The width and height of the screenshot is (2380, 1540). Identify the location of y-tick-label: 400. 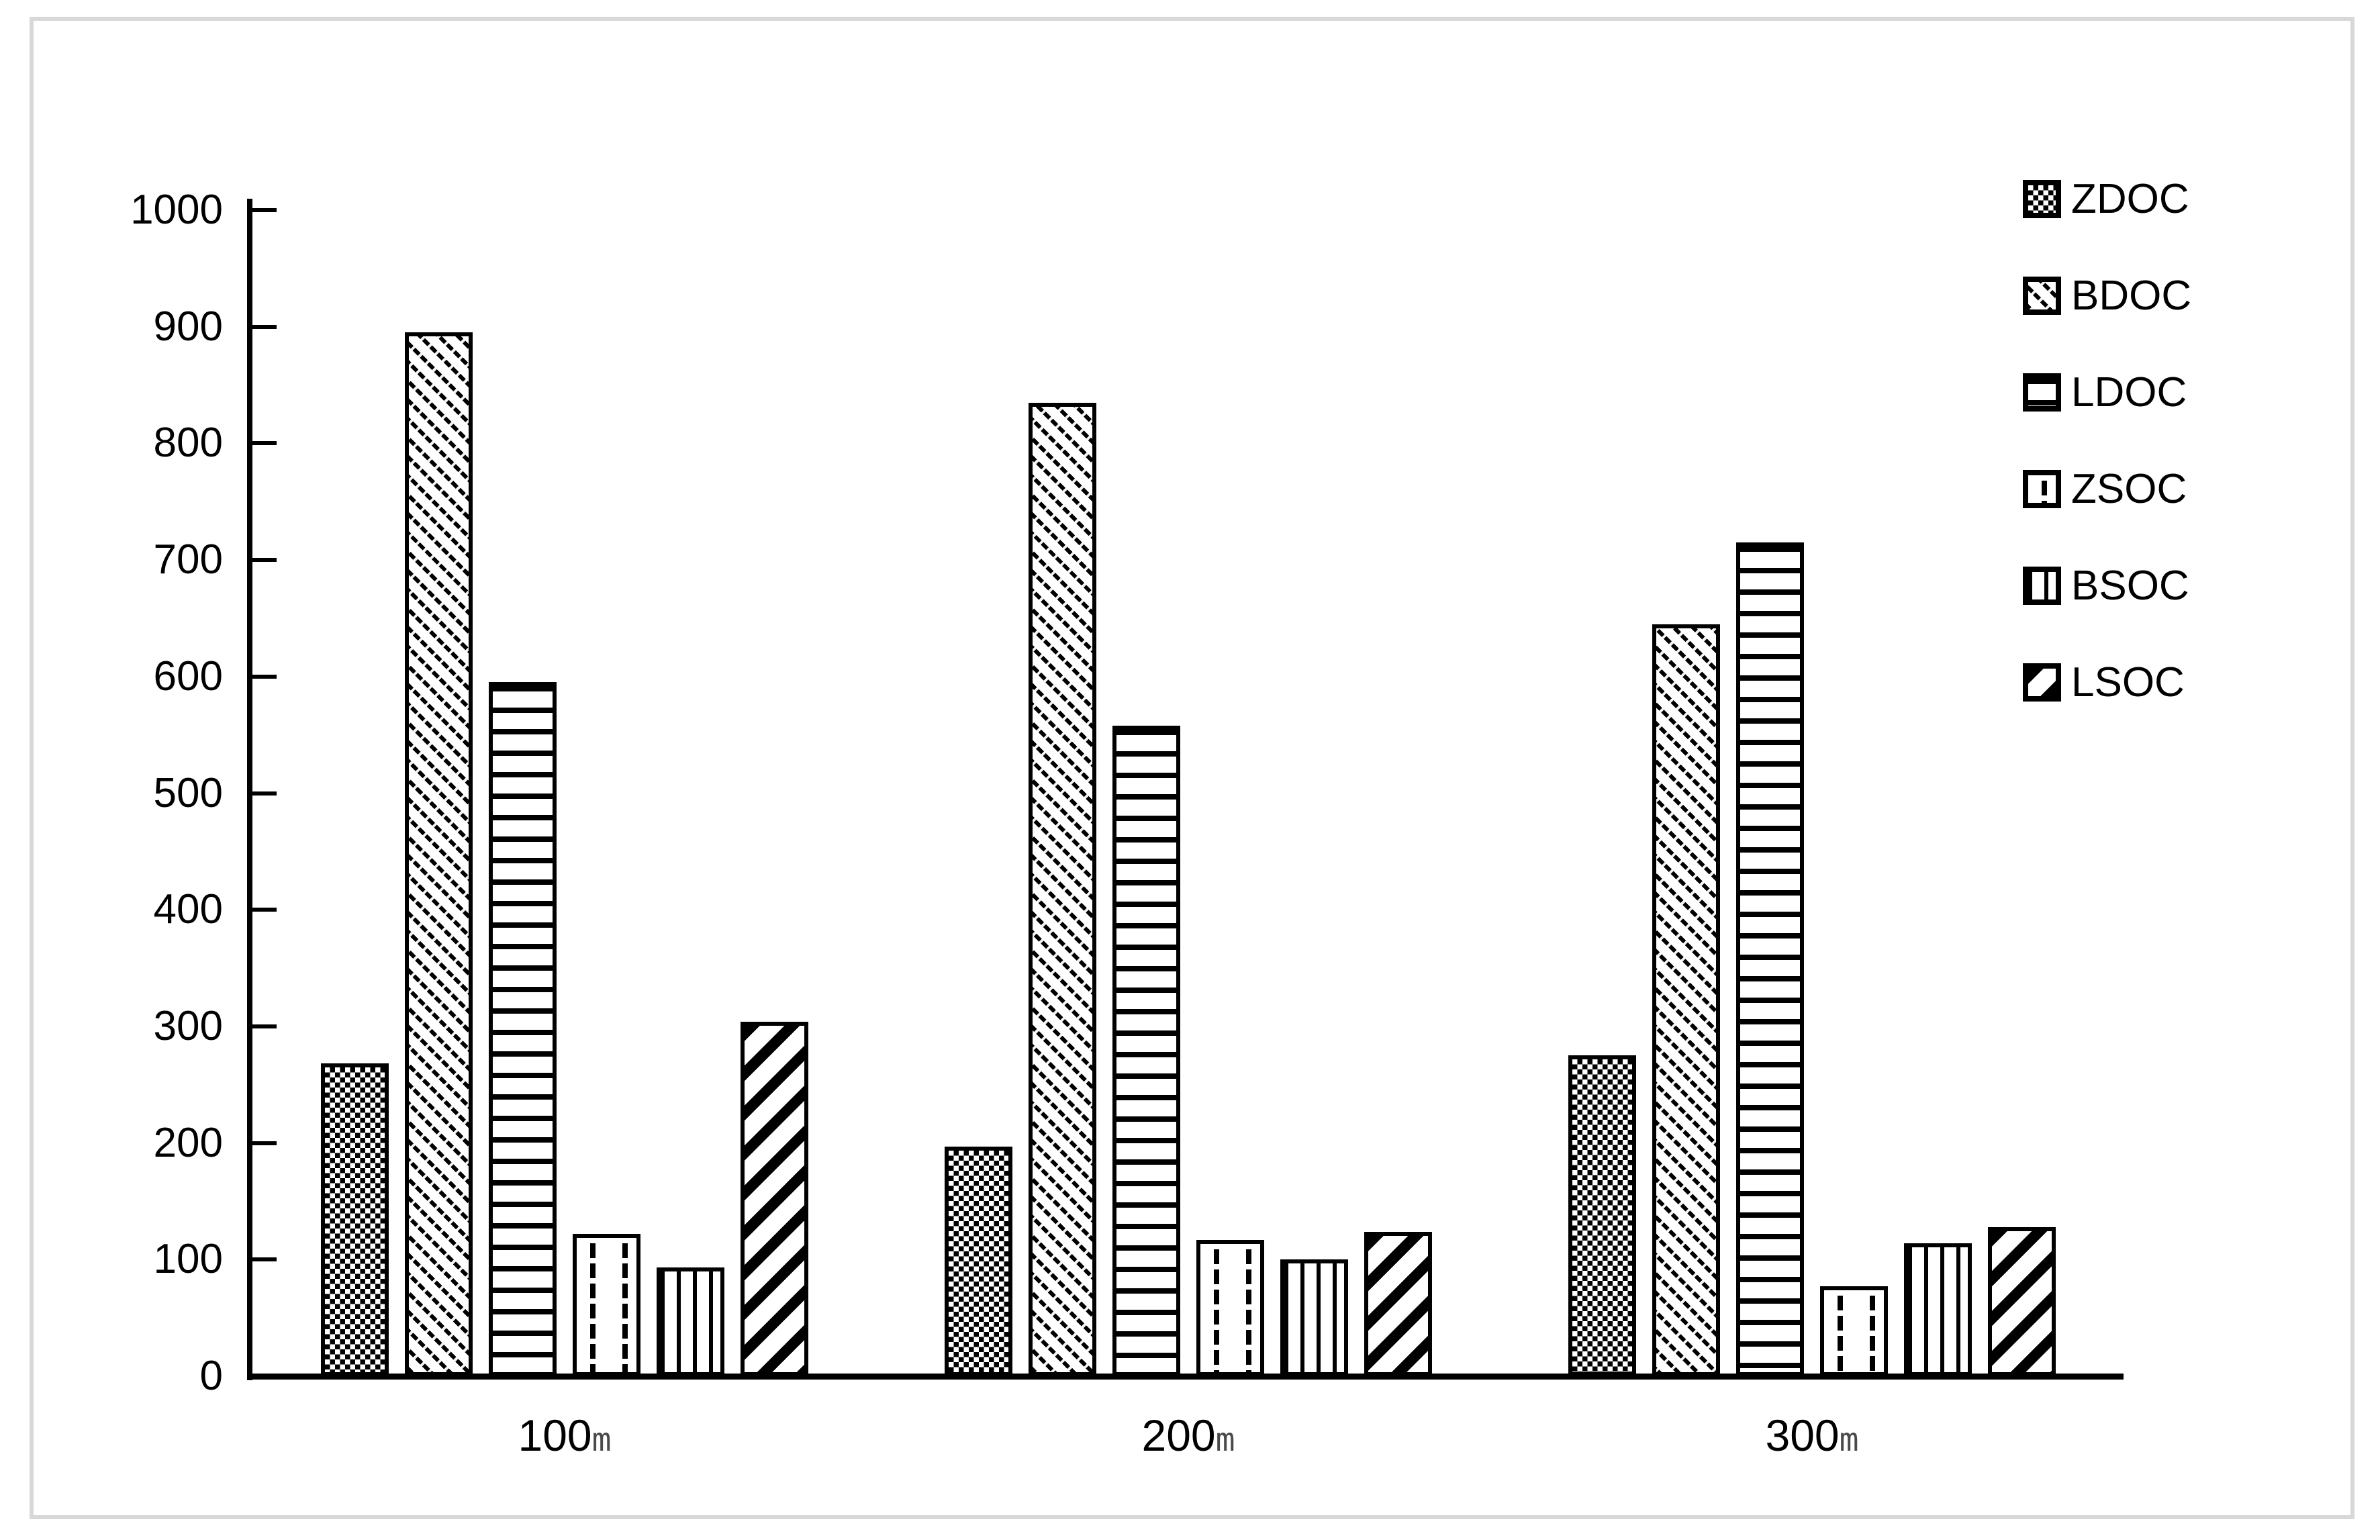
(188, 909).